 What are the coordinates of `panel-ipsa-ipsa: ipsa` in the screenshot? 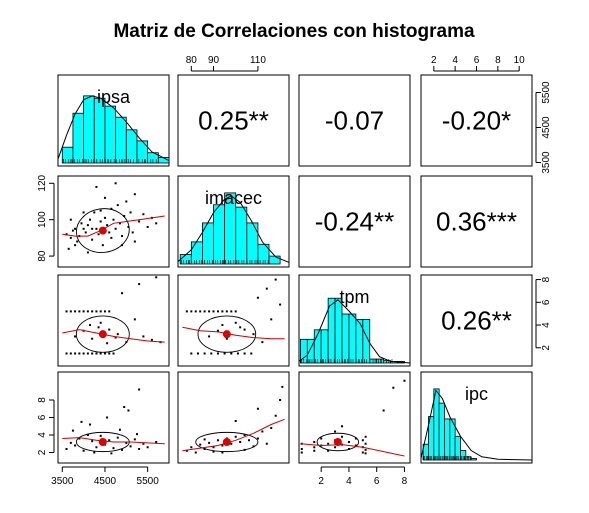 It's located at (113, 120).